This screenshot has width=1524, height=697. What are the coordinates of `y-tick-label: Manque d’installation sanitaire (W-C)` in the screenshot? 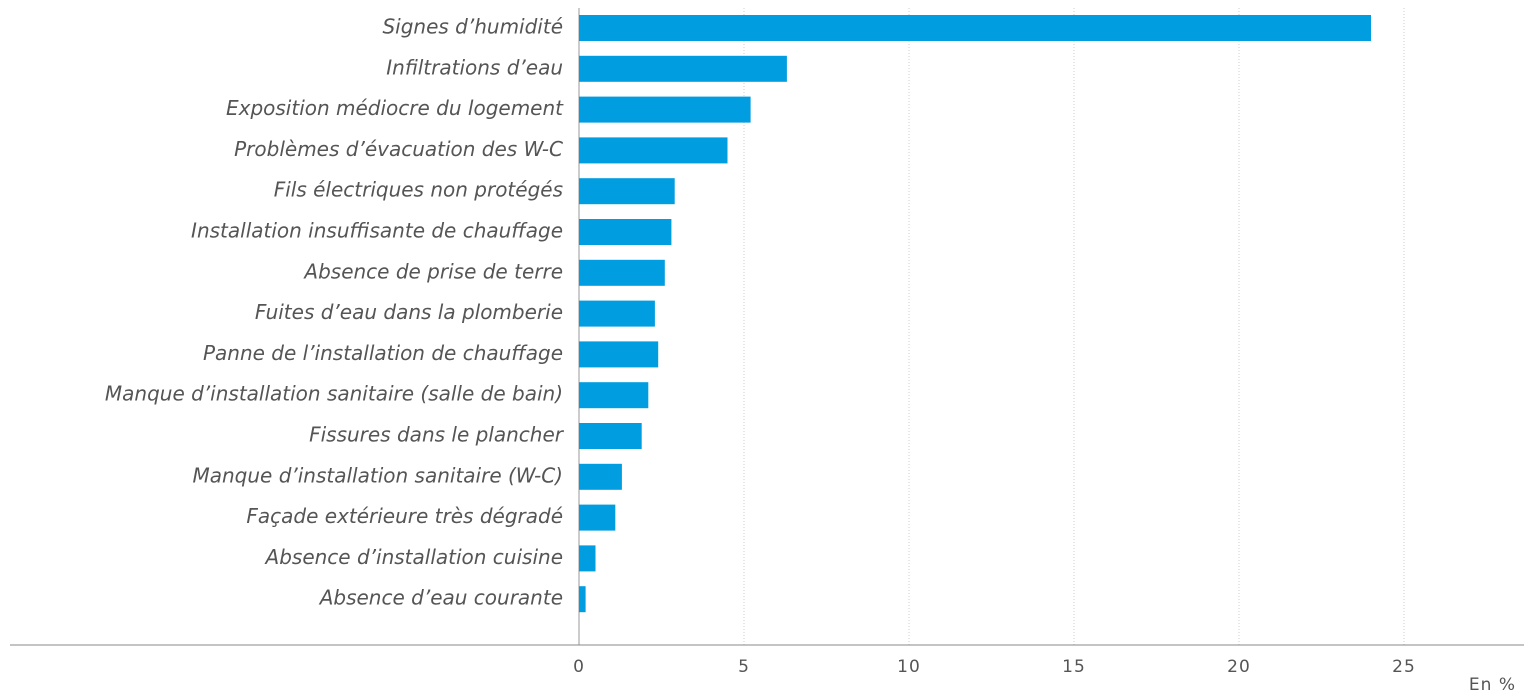 It's located at (377, 475).